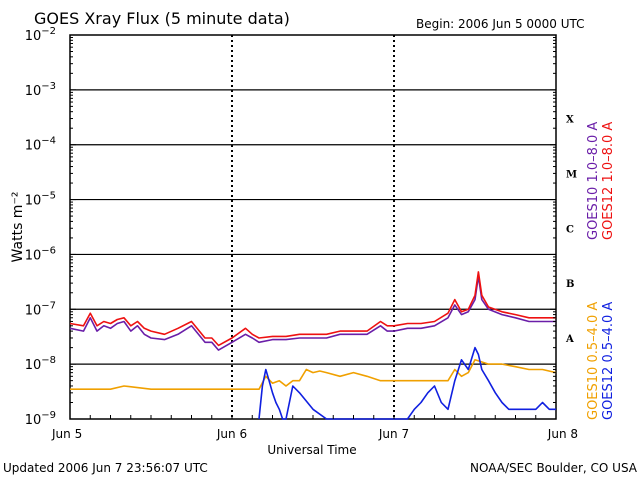 Image resolution: width=640 pixels, height=480 pixels. I want to click on flare-class-label: B, so click(570, 284).